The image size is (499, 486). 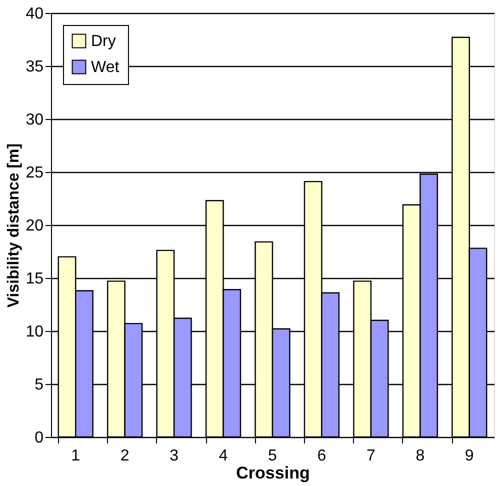 What do you see at coordinates (75, 456) in the screenshot?
I see `x-tick-label: 1` at bounding box center [75, 456].